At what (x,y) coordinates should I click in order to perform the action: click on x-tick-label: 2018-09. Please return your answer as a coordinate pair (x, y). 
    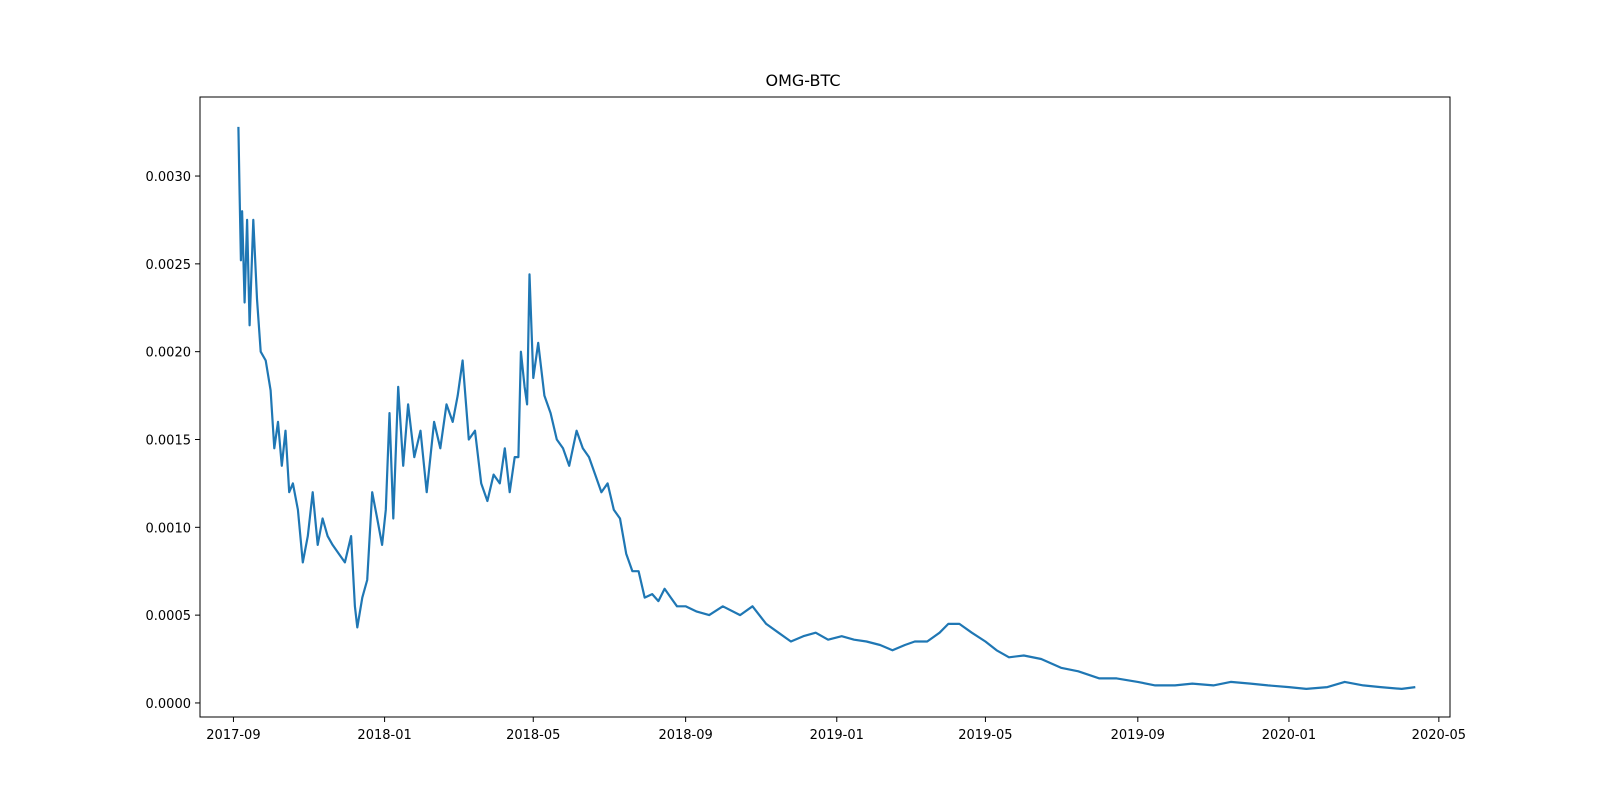
    Looking at the image, I should click on (685, 735).